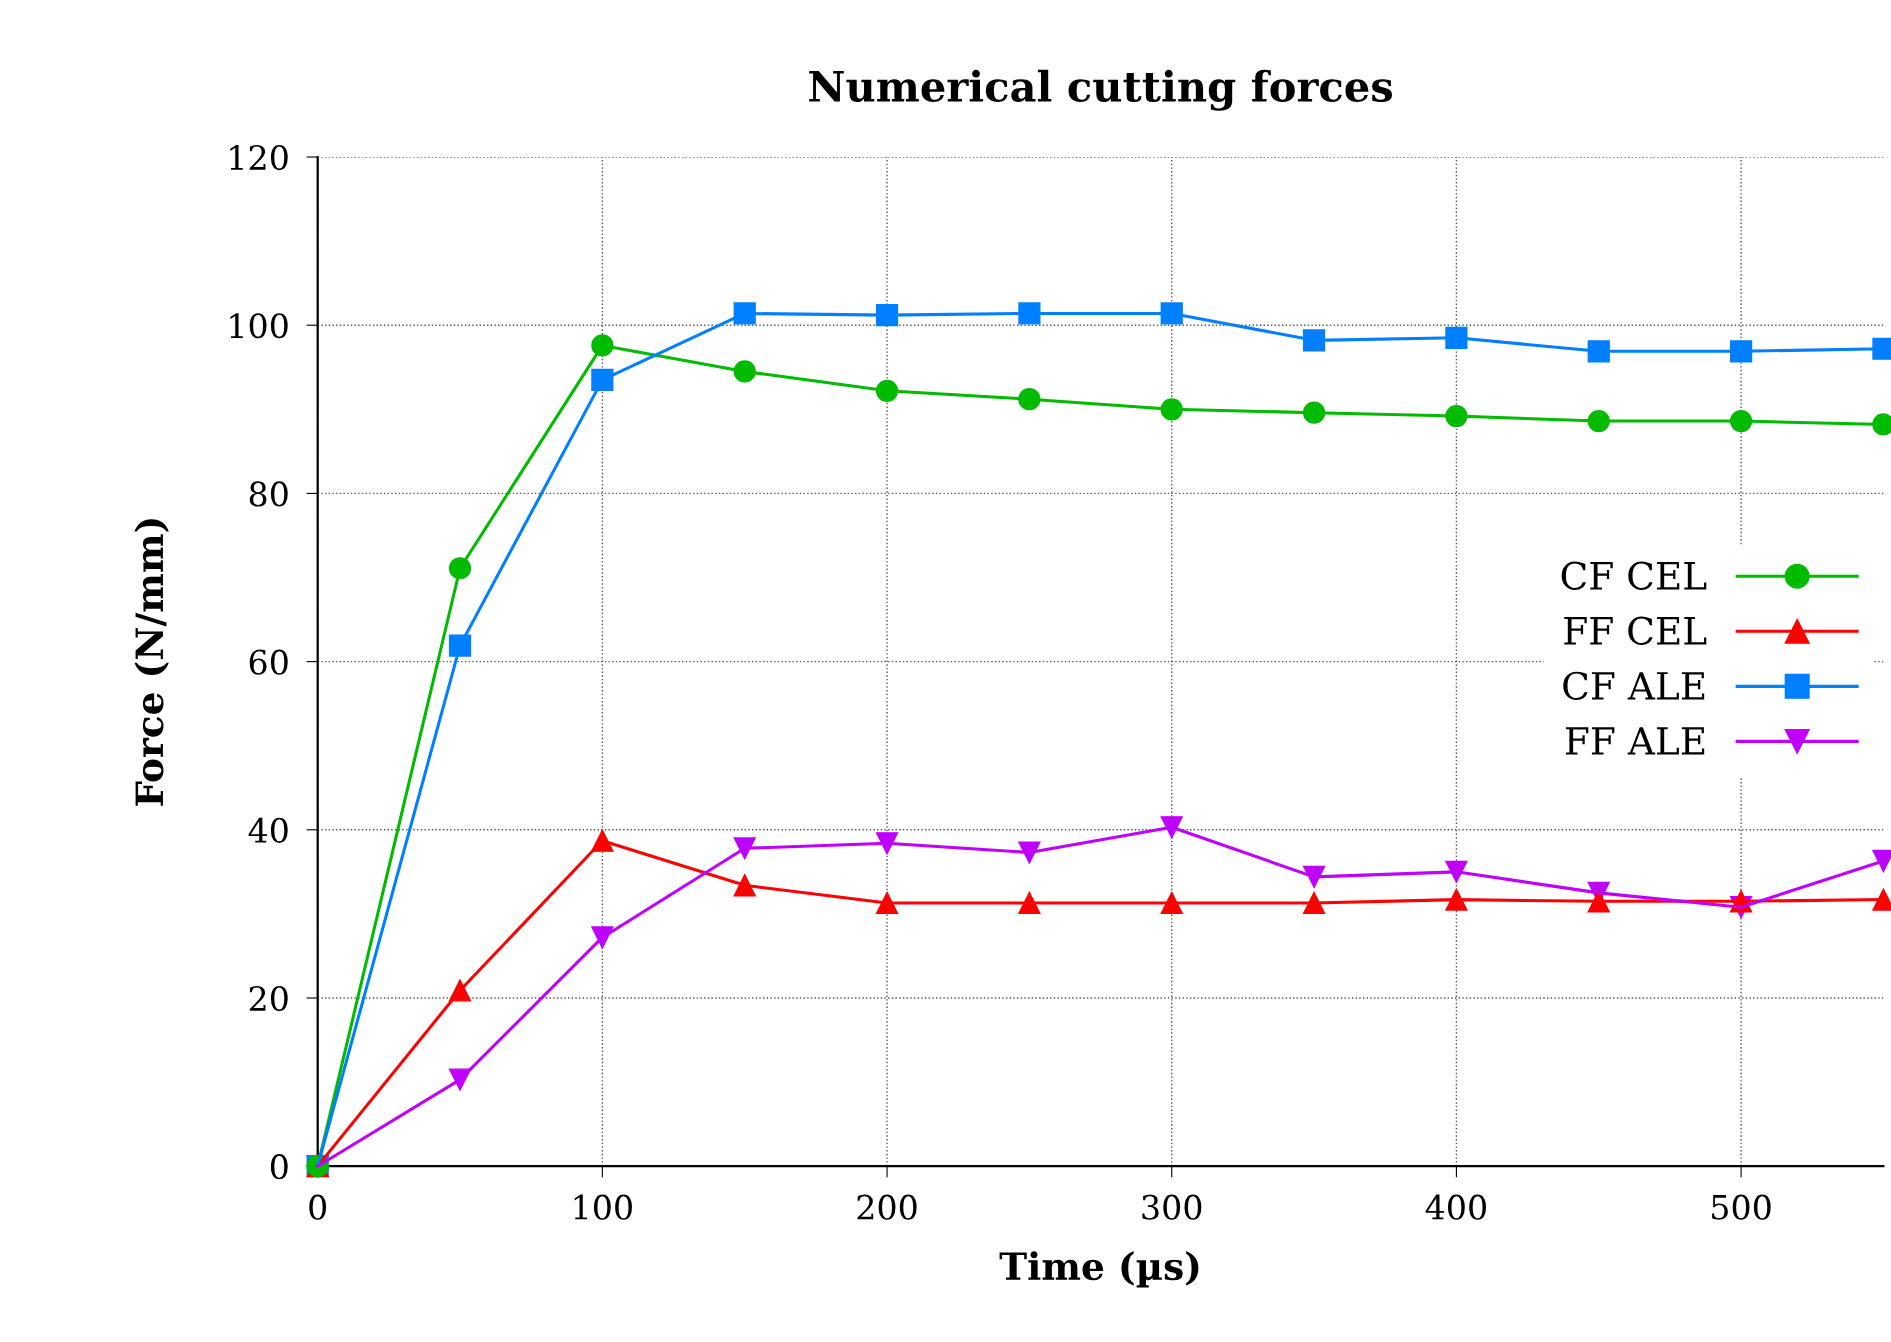  I want to click on y-tick-label: 0, so click(279, 1167).